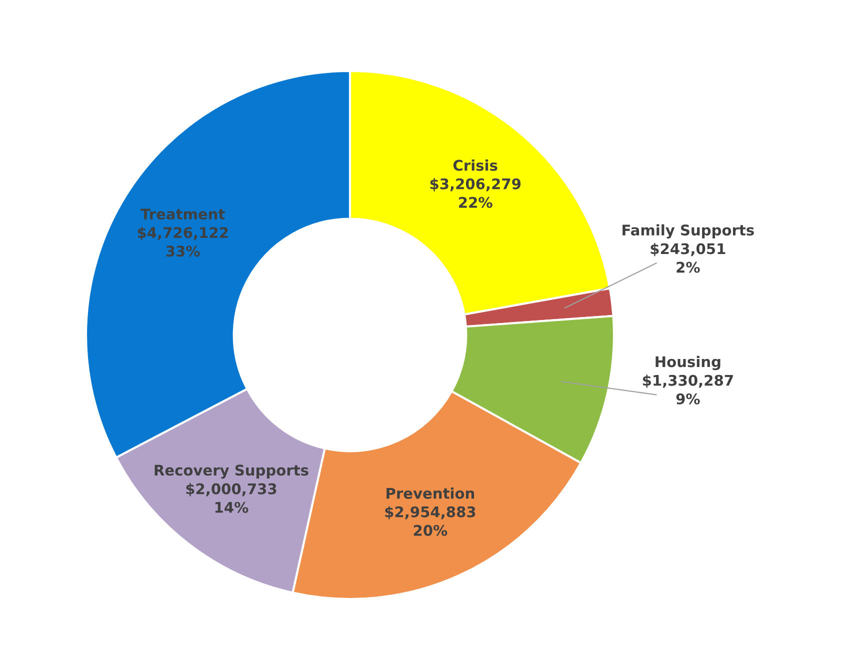 This screenshot has height=672, width=854. I want to click on data-label: $243,051 2%, so click(688, 257).